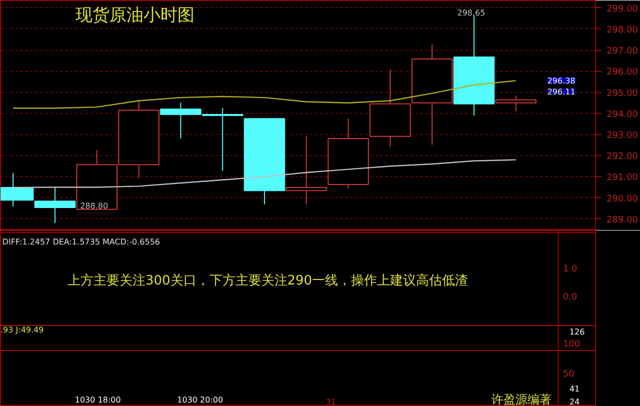 The width and height of the screenshot is (640, 406). Describe the element at coordinates (135, 16) in the screenshot. I see `chart-title: 现货原油小时图` at that location.